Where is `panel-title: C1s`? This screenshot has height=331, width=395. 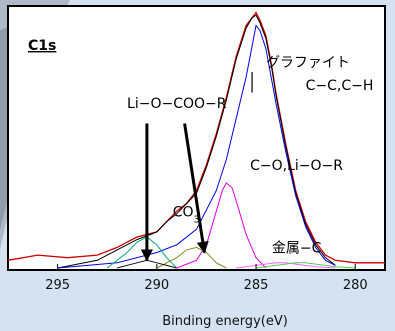
panel-title: C1s is located at coordinates (42, 46).